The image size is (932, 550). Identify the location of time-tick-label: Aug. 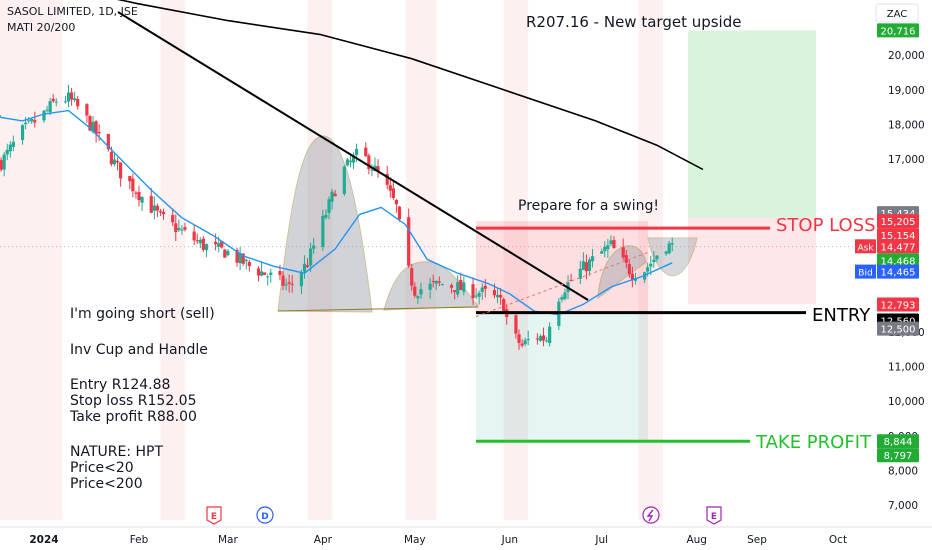
(696, 540).